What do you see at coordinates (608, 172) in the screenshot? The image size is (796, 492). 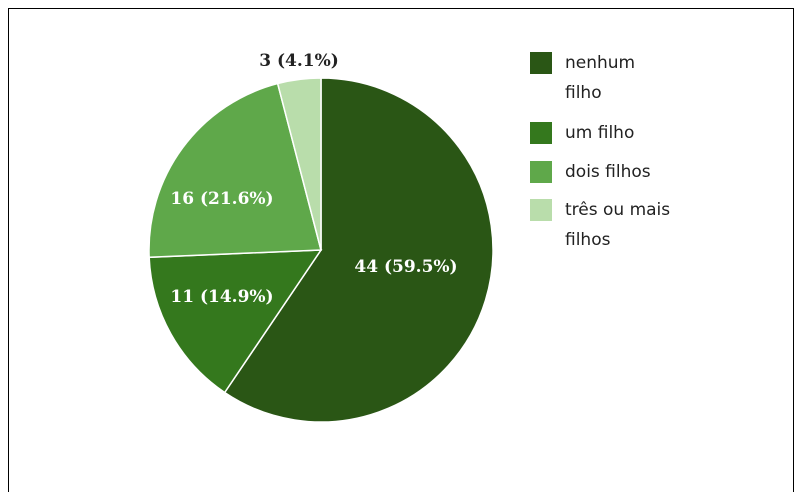 I see `legend-label-3-line-1: dois filhos` at bounding box center [608, 172].